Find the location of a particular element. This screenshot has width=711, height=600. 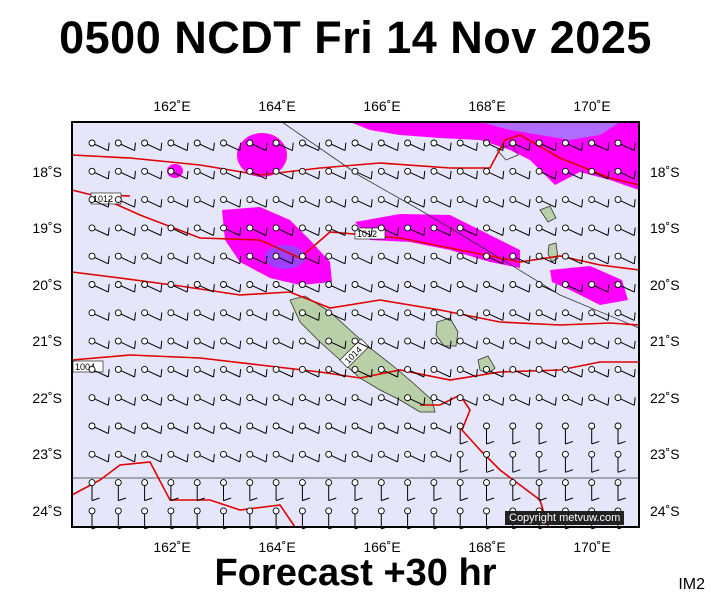

lat-label-23-right: 23˚S is located at coordinates (665, 454).